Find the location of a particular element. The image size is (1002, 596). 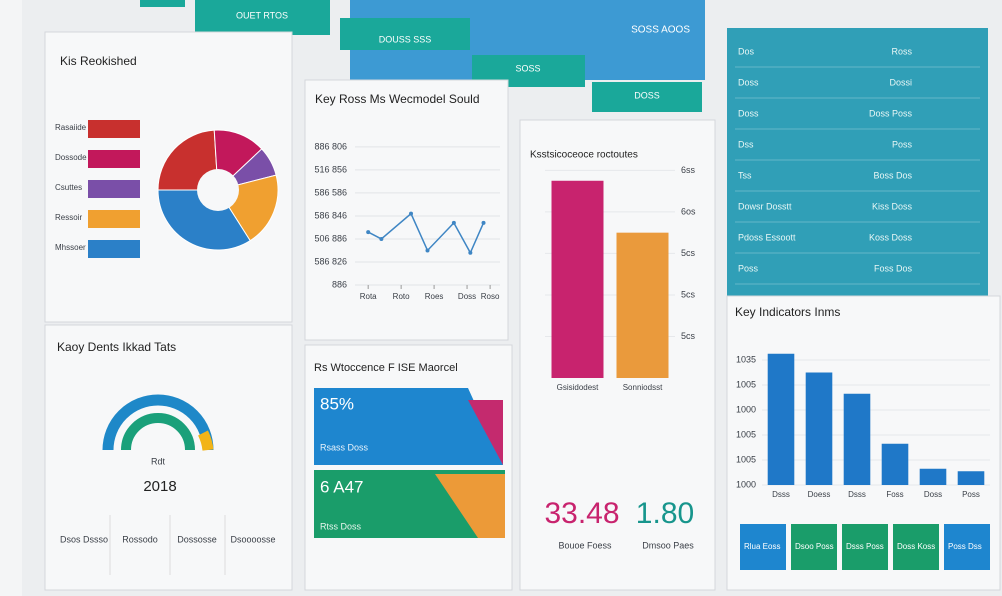

tile-label: Dsss Poss is located at coordinates (865, 546).